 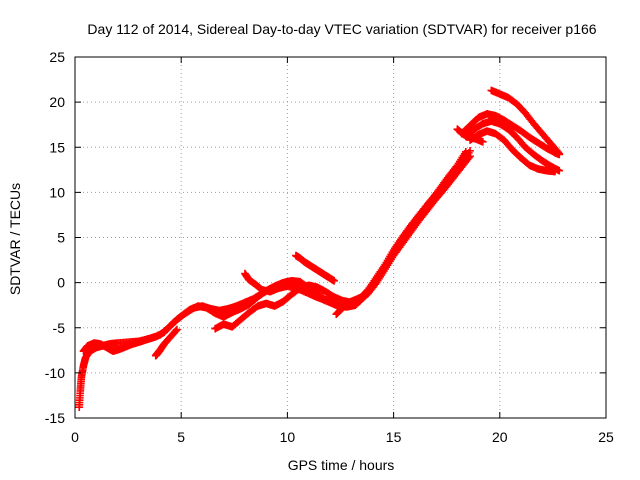 What do you see at coordinates (61, 283) in the screenshot?
I see `y-tick-label: 0` at bounding box center [61, 283].